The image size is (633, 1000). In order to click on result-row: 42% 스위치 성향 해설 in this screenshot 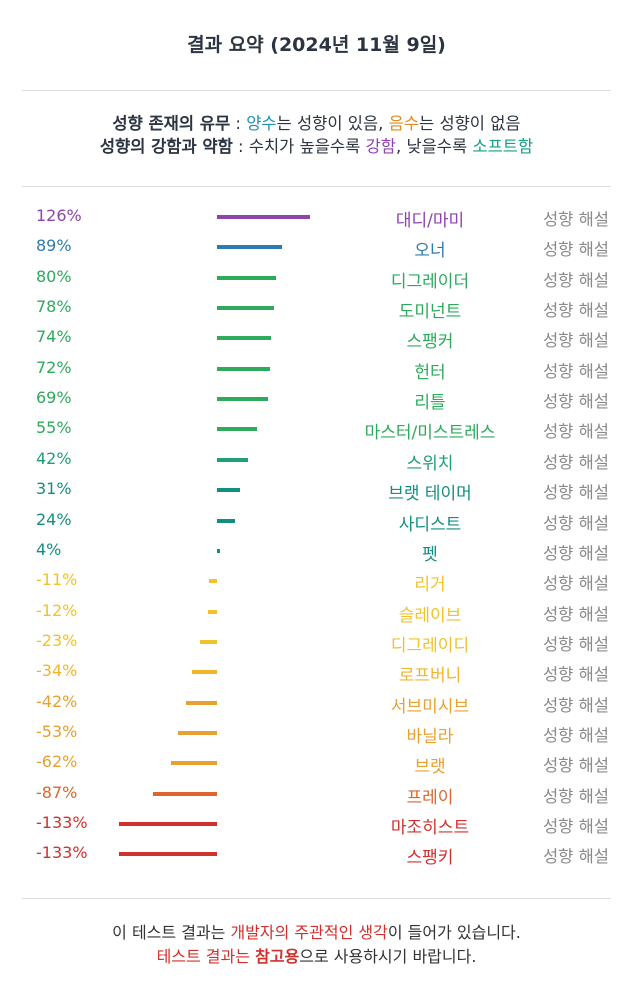, I will do `click(316, 460)`.